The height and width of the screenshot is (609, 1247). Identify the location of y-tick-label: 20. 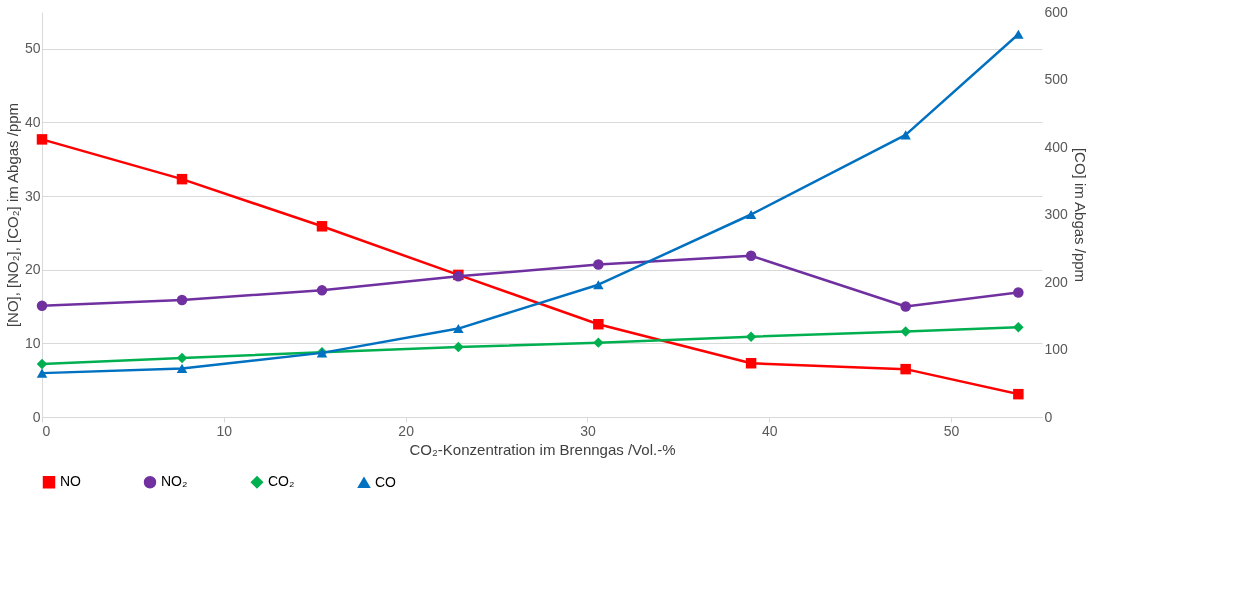
(32, 269).